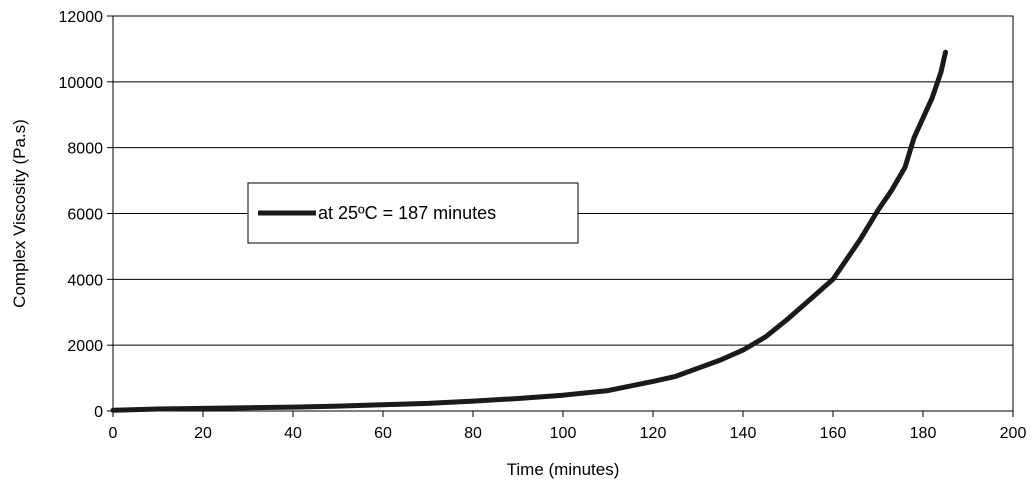 This screenshot has height=490, width=1035. Describe the element at coordinates (563, 433) in the screenshot. I see `x-tick-label: 100` at that location.